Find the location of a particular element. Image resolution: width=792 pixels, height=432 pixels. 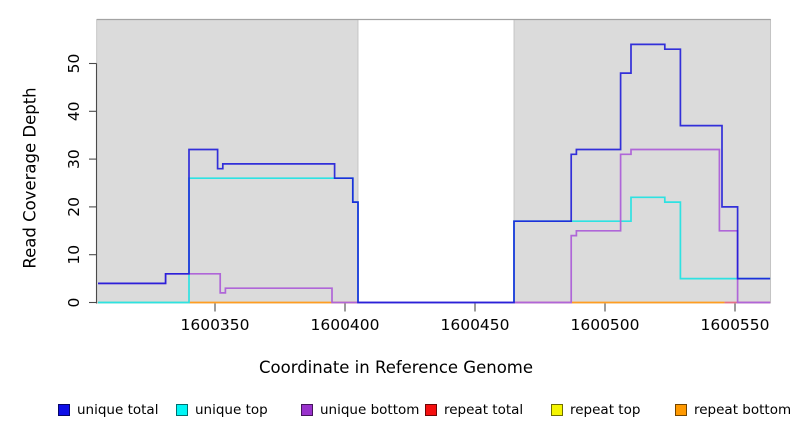

y-tick-label: 50 is located at coordinates (74, 64).